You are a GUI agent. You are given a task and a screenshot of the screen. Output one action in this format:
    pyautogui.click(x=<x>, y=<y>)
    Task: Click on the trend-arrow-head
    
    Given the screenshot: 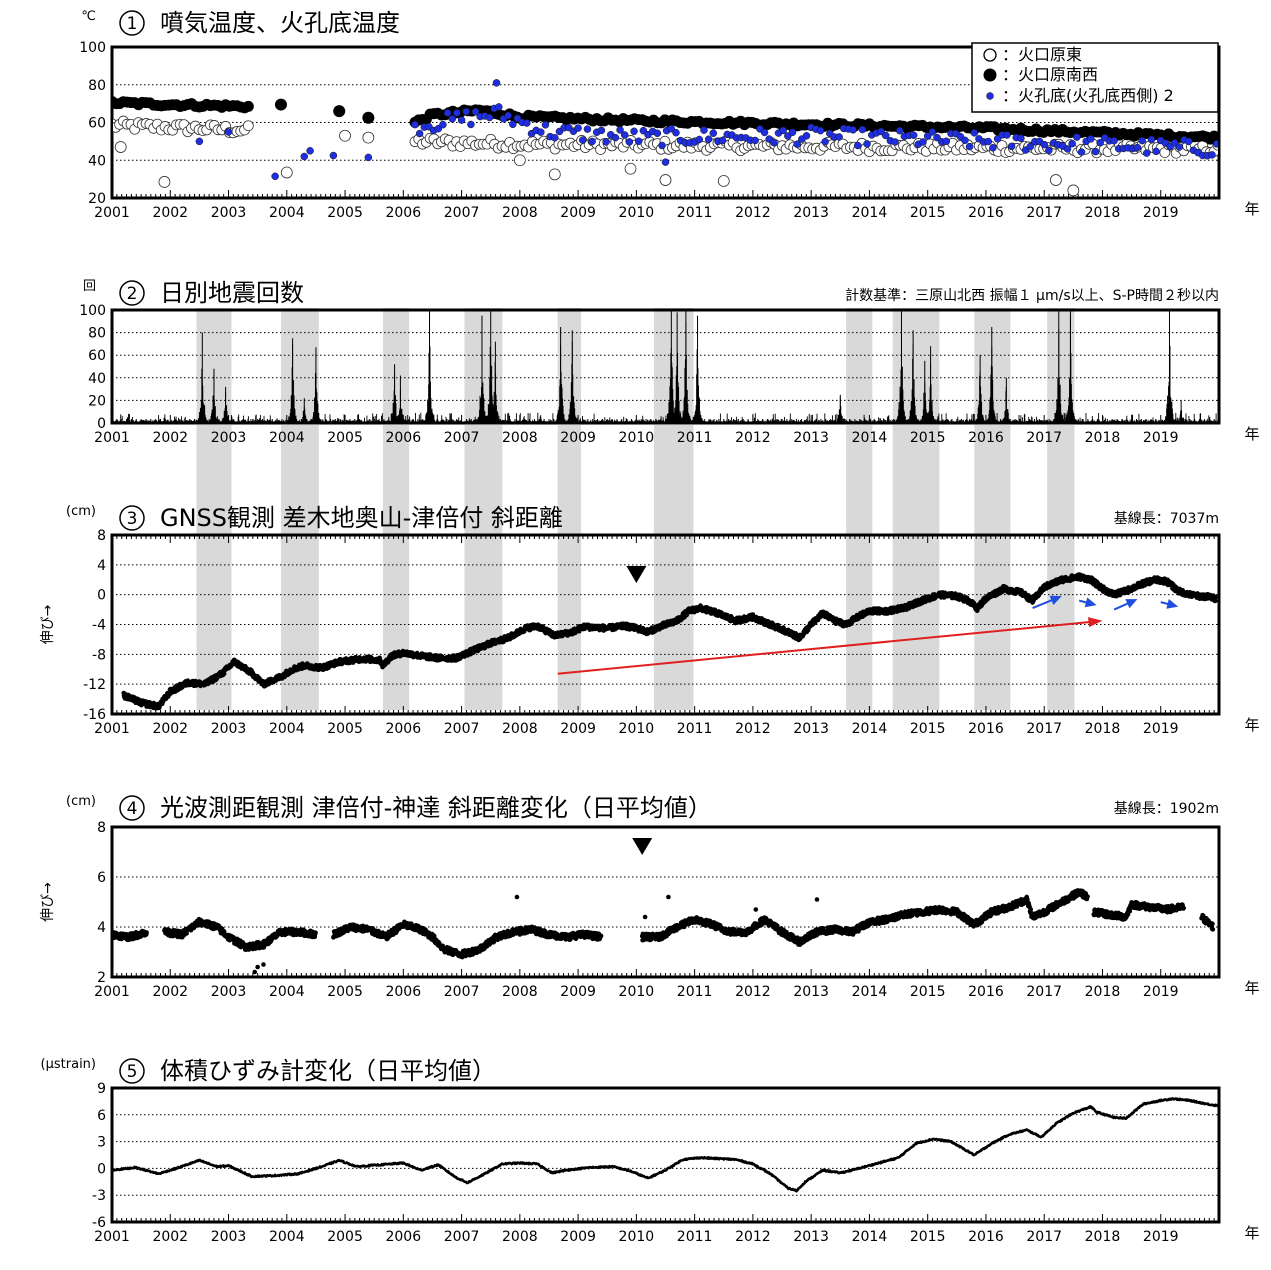 What is the action you would take?
    pyautogui.click(x=1095, y=622)
    